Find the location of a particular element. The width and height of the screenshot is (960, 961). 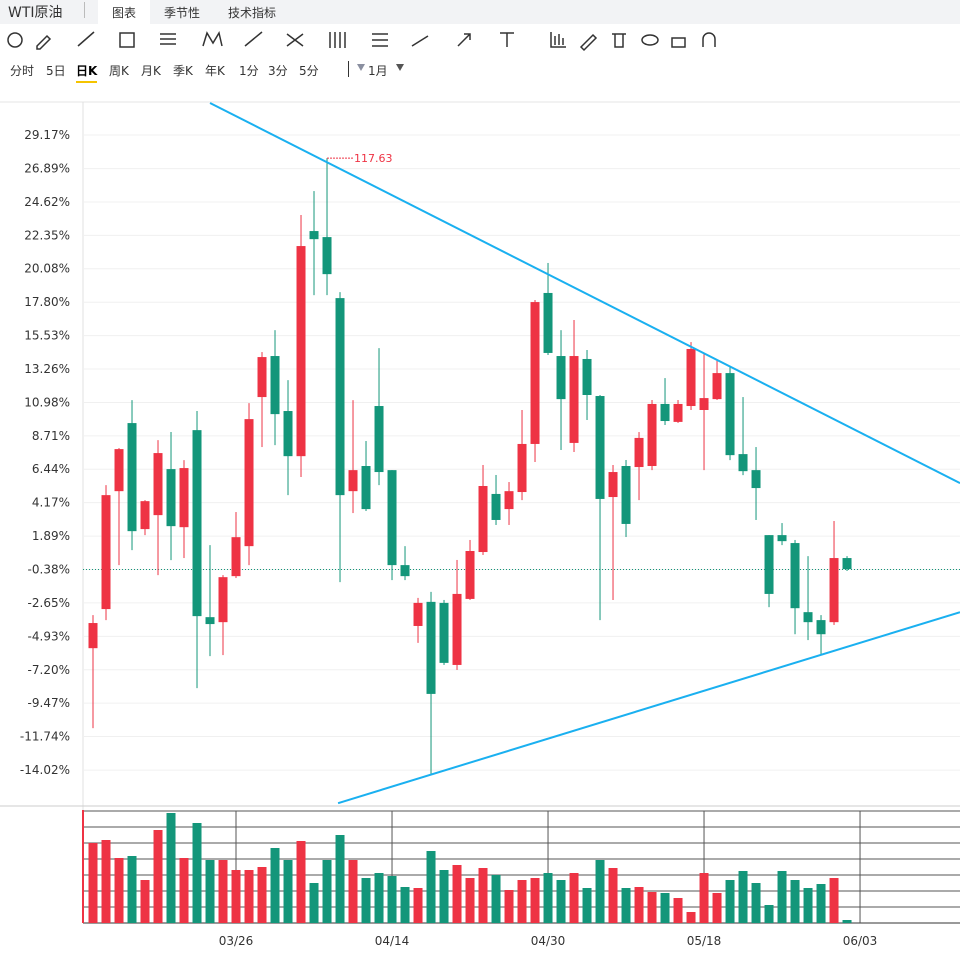

period-tab: 3分 is located at coordinates (278, 71).